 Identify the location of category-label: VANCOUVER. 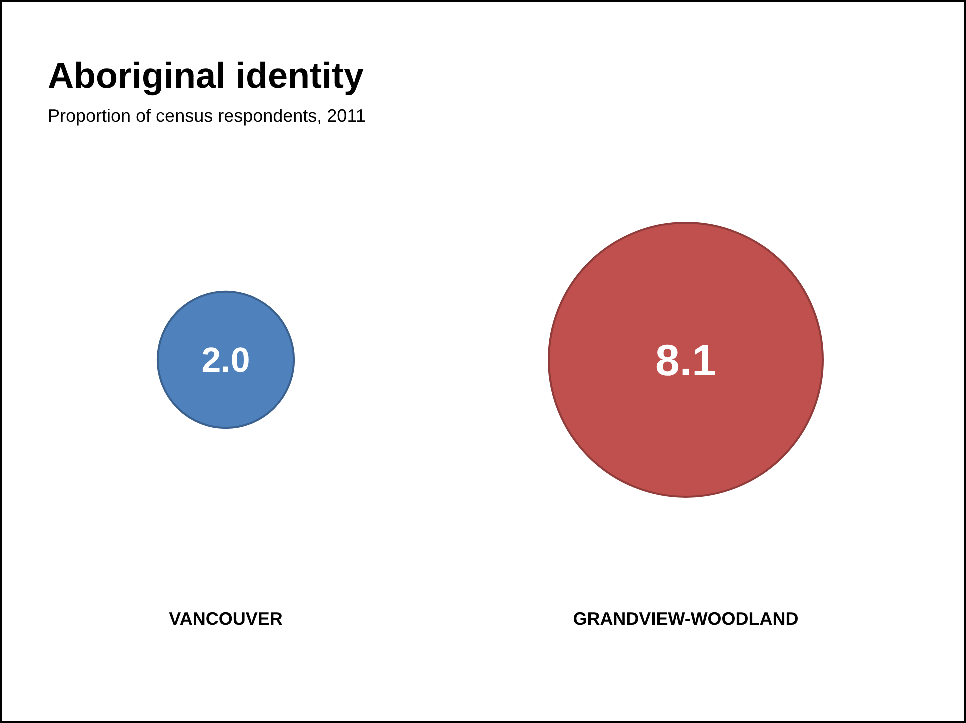
(226, 619).